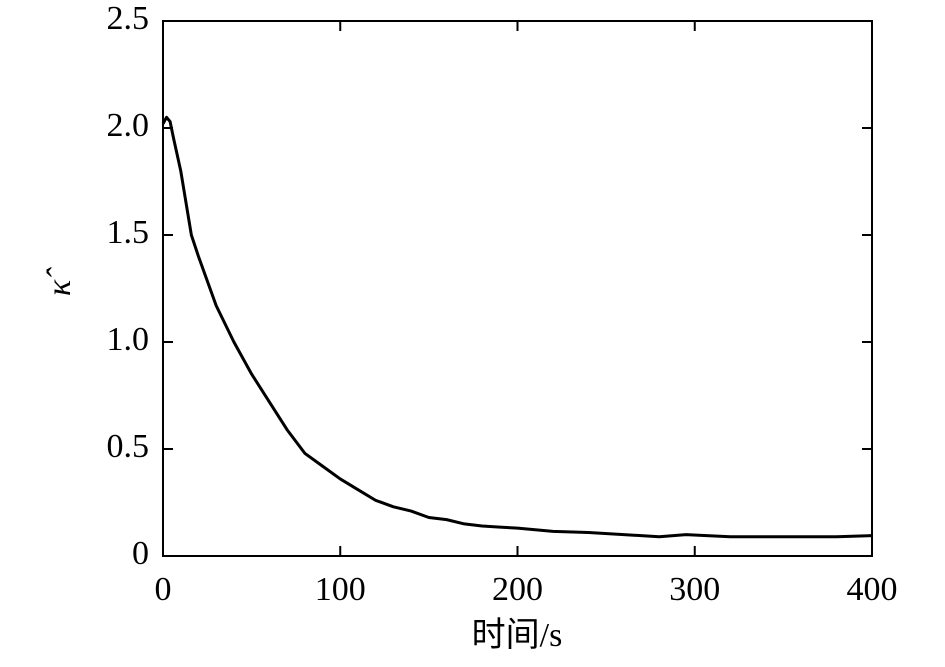 The height and width of the screenshot is (667, 945). Describe the element at coordinates (128, 125) in the screenshot. I see `y-tick-label: 2.0` at that location.